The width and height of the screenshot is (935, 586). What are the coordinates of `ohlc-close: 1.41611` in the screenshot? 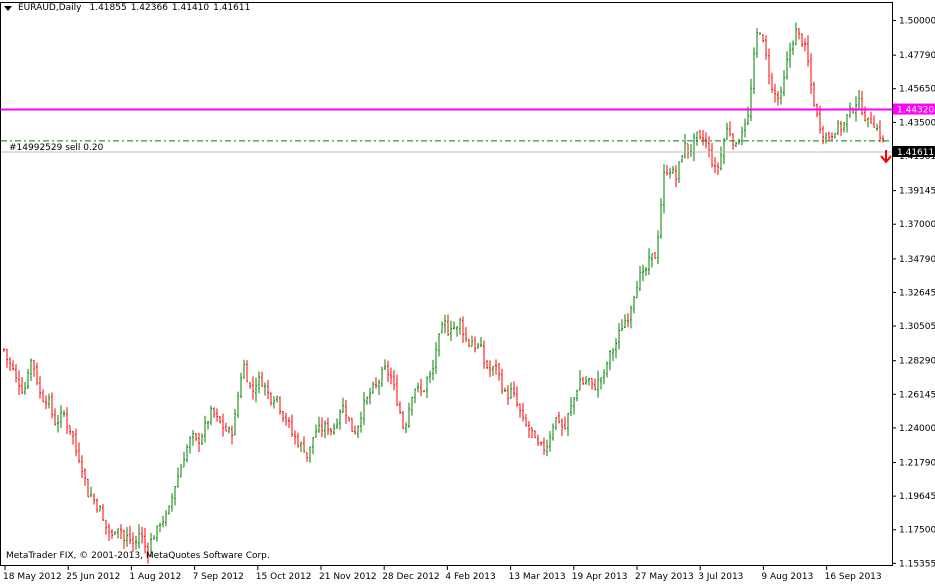 It's located at (232, 8).